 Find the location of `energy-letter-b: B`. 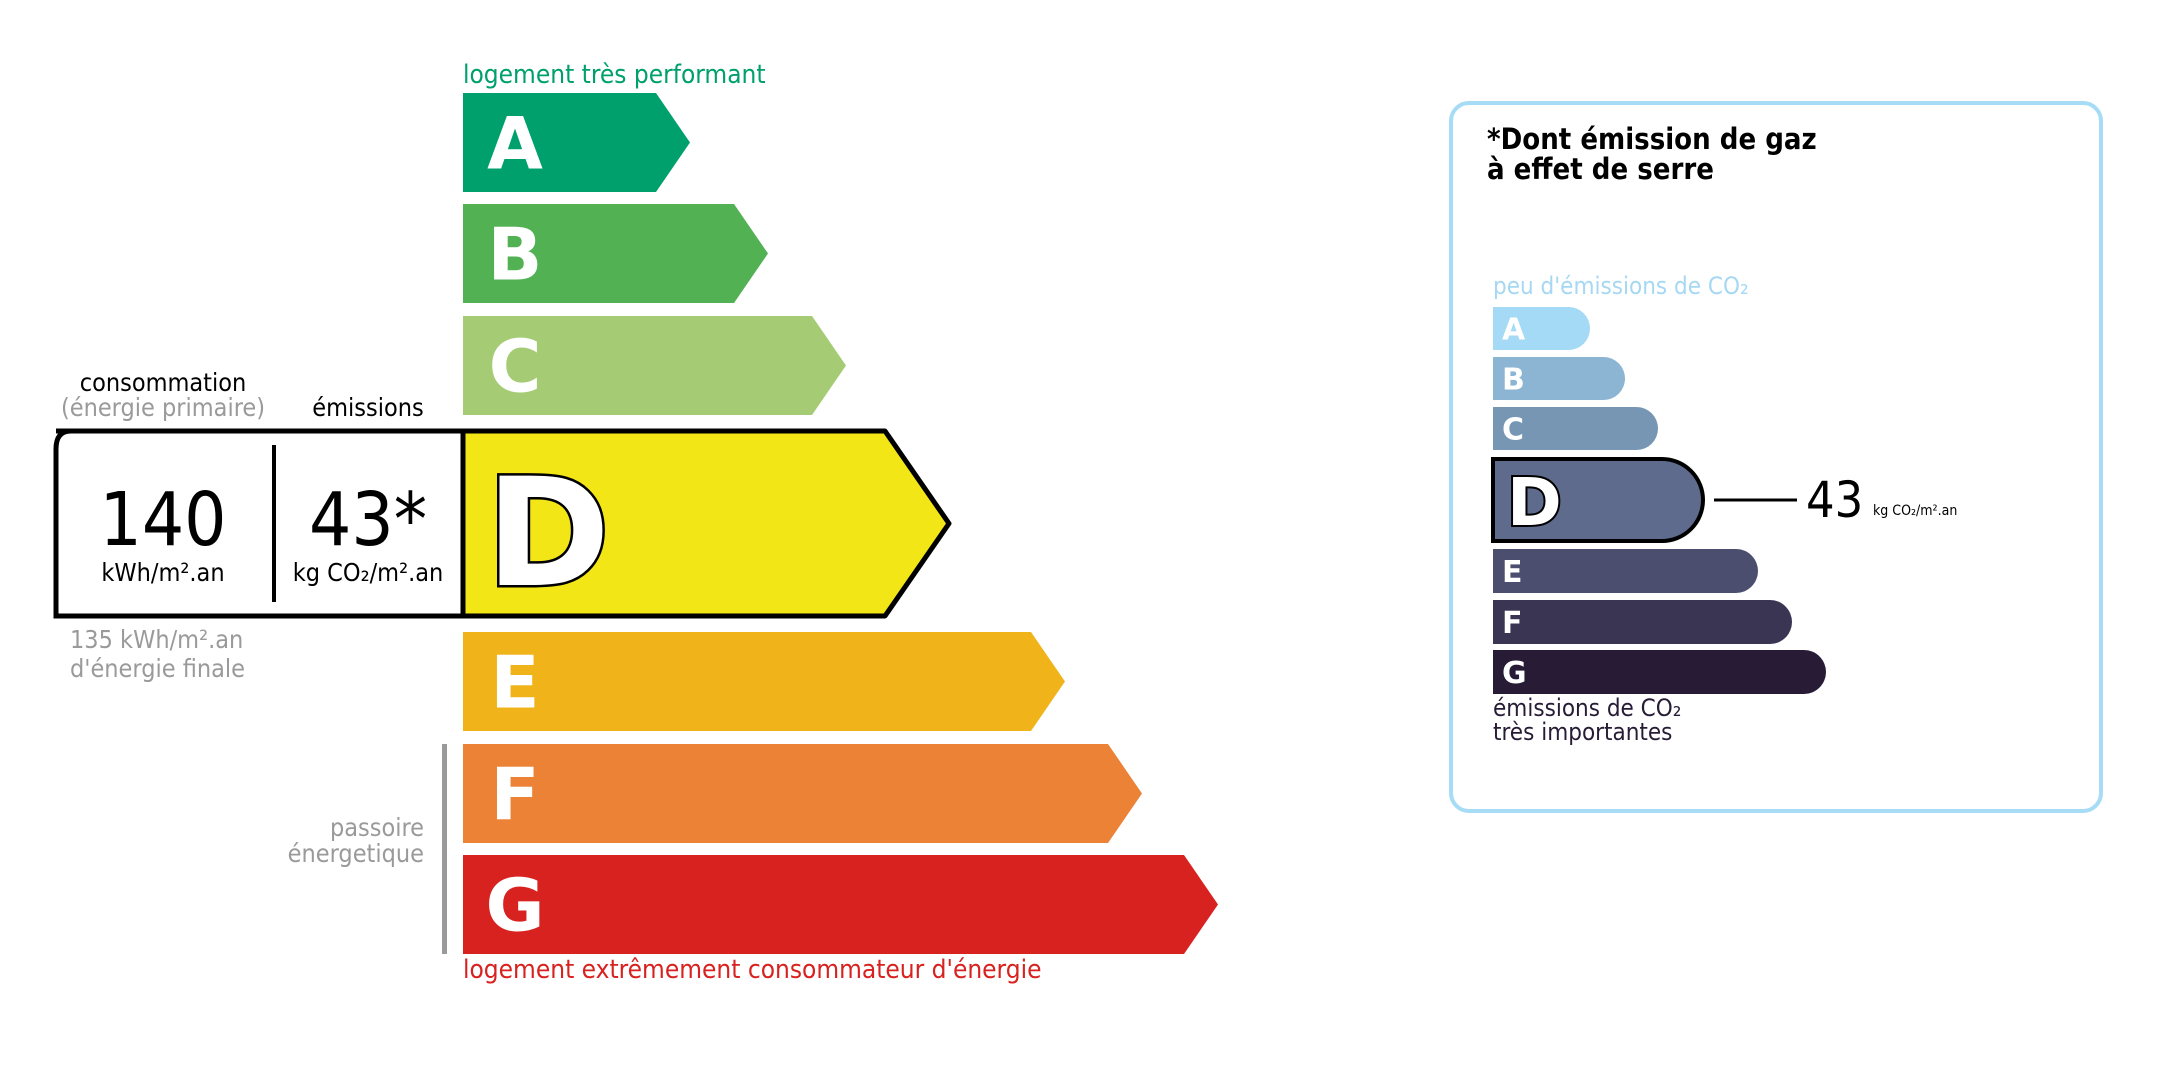

energy-letter-b: B is located at coordinates (515, 255).